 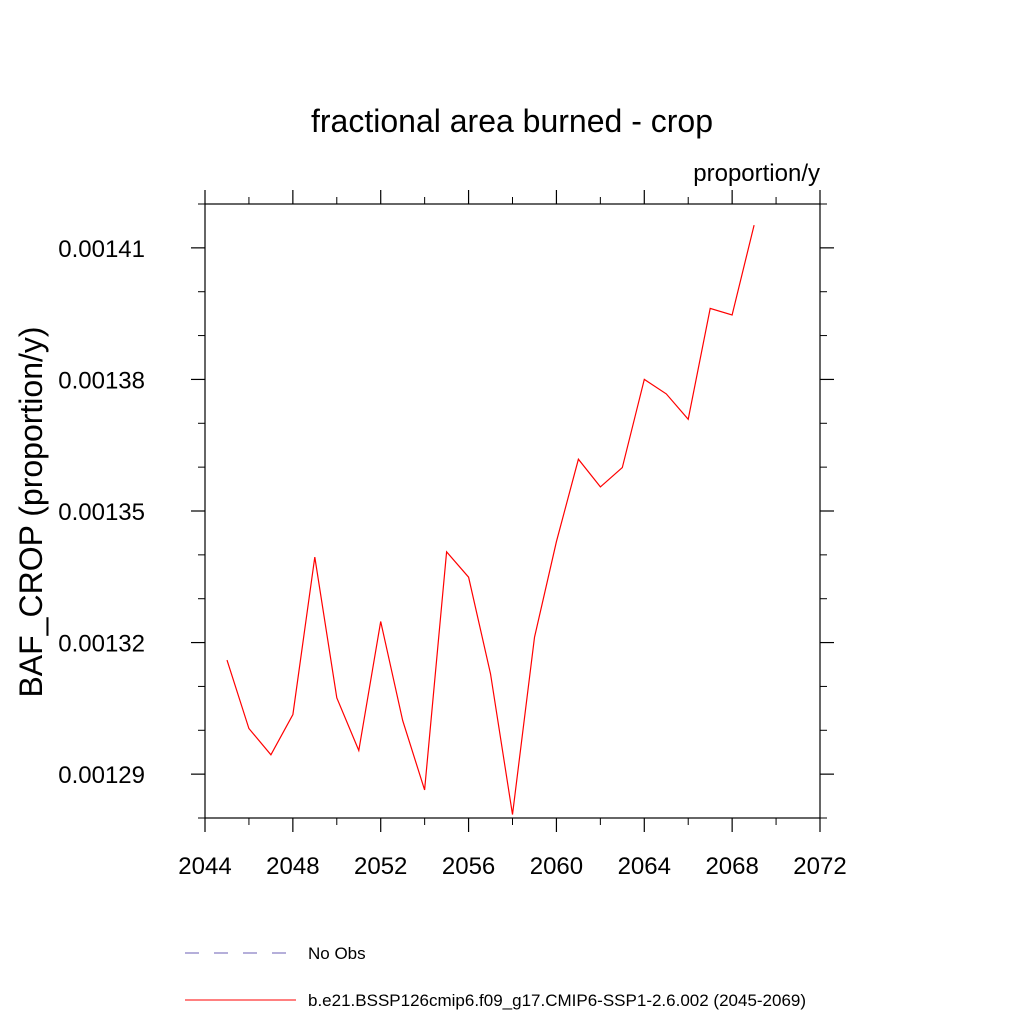 I want to click on units-label: proportion/y, so click(x=756, y=173).